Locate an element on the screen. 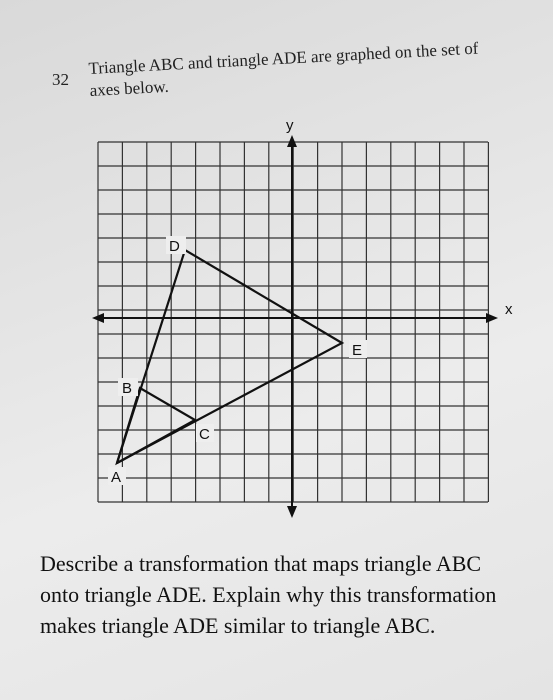  y-axis-label: y is located at coordinates (290, 125).